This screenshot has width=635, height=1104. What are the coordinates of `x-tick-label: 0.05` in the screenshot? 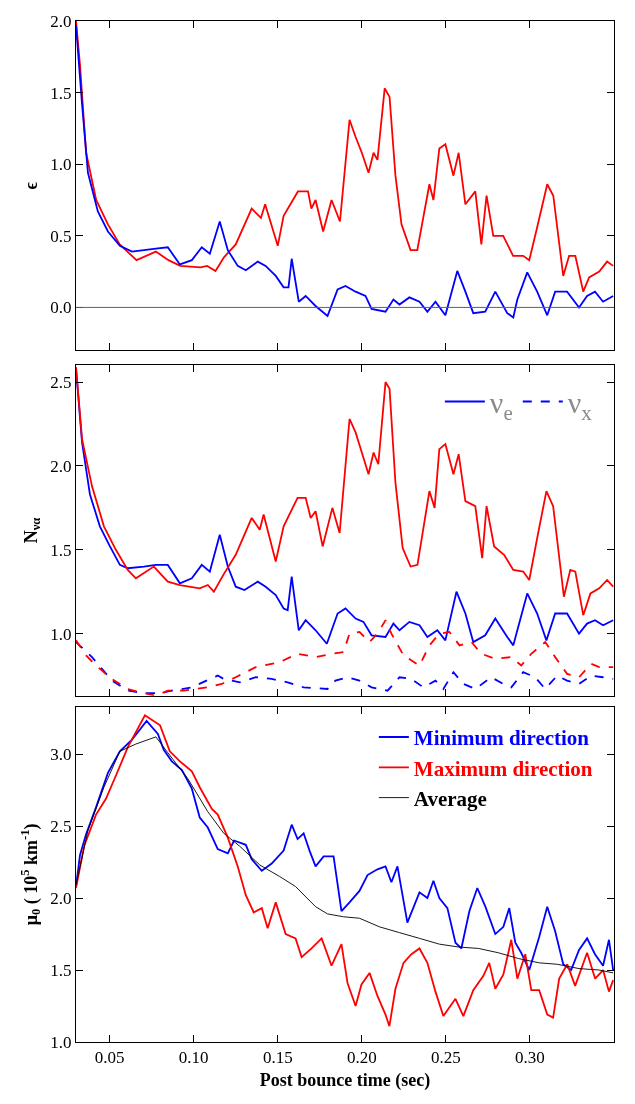 It's located at (109, 1058).